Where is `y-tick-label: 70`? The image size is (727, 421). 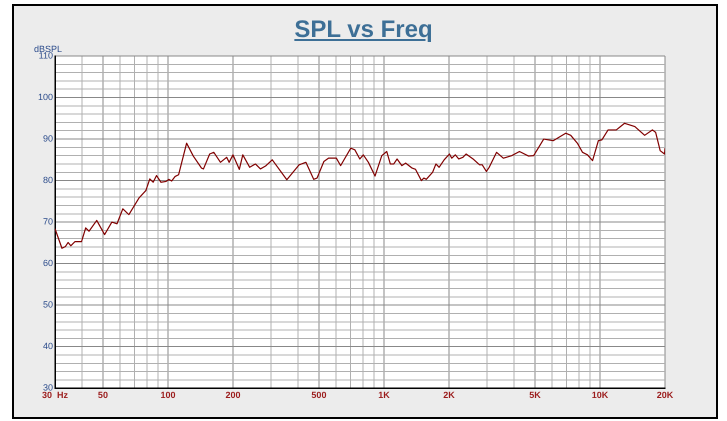
y-tick-label: 70 is located at coordinates (48, 221).